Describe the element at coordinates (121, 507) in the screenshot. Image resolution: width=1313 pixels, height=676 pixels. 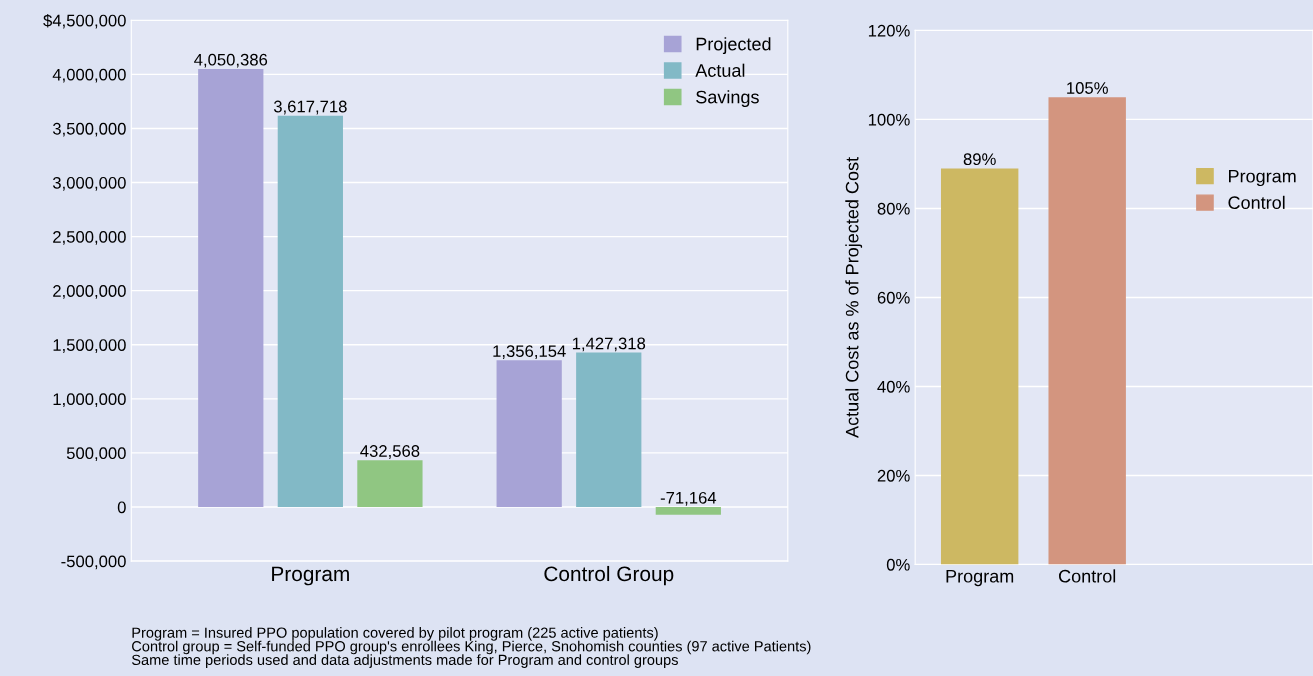
I see `y-tick-label: 0` at that location.